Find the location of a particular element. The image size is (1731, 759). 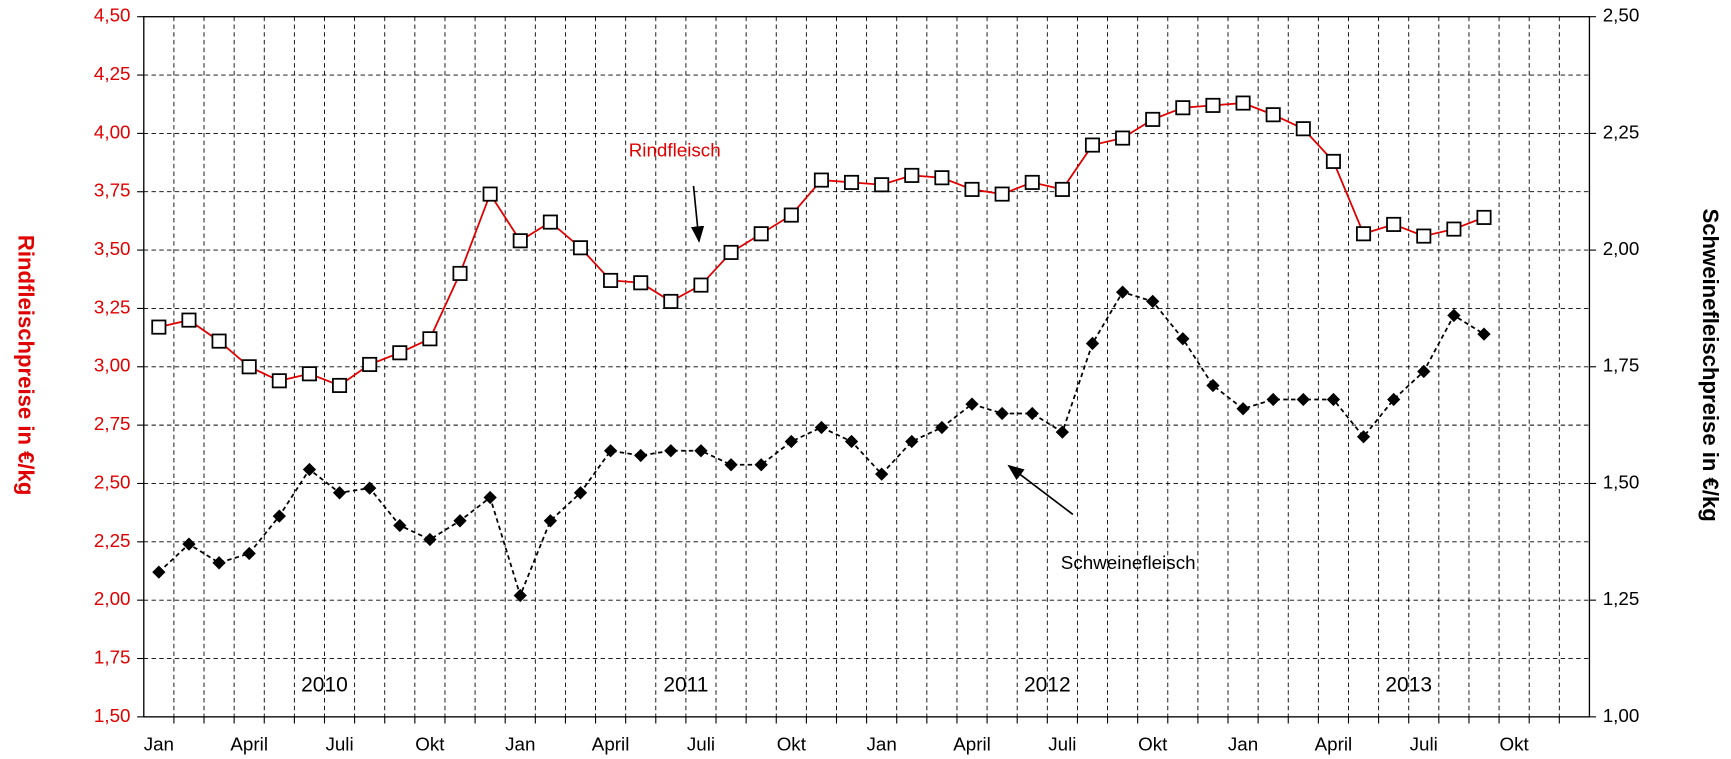

y2-tick-label: 1,25 is located at coordinates (1621, 598).